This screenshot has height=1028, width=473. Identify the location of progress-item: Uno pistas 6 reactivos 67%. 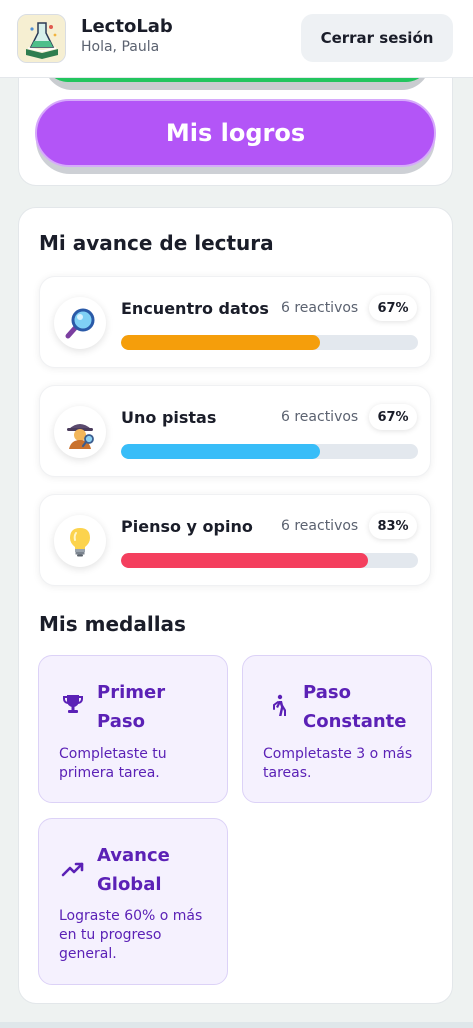
(235, 431).